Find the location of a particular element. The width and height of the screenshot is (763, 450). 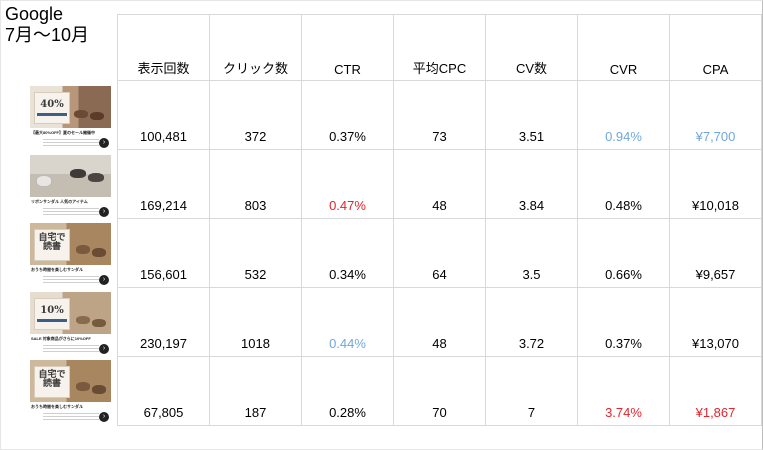

header-clicks: クリック数 is located at coordinates (255, 47).